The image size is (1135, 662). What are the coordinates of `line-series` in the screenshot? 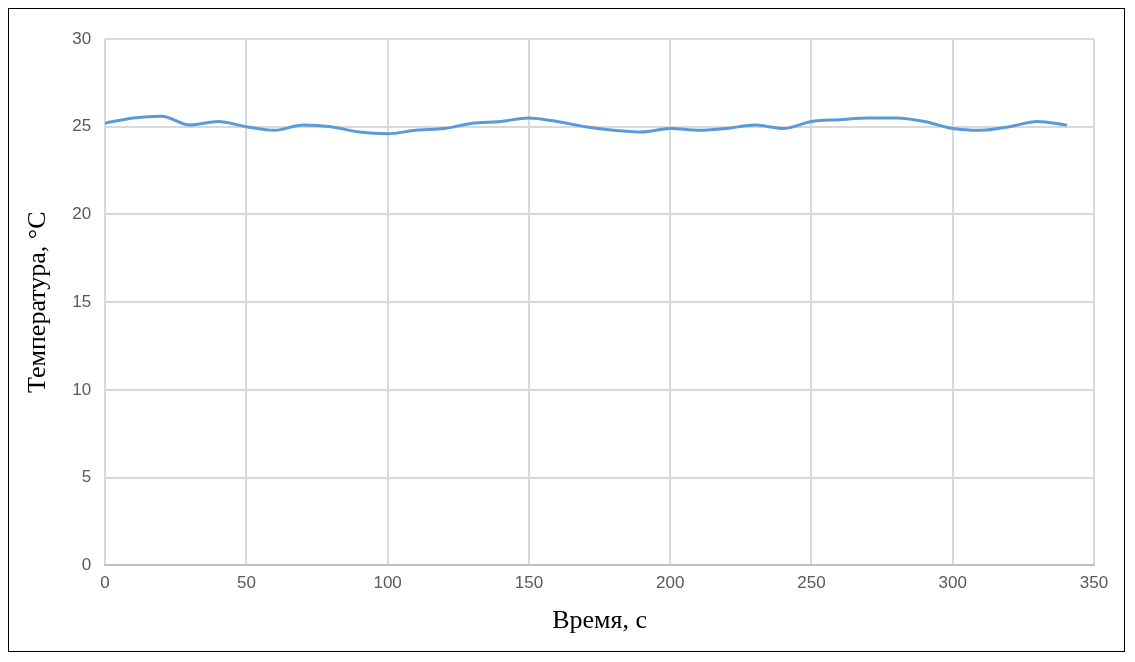 It's located at (586, 125).